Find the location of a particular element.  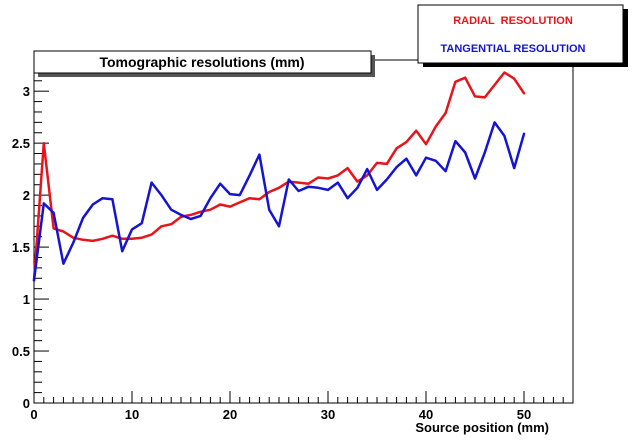

x-tick-label: 40 is located at coordinates (426, 414).